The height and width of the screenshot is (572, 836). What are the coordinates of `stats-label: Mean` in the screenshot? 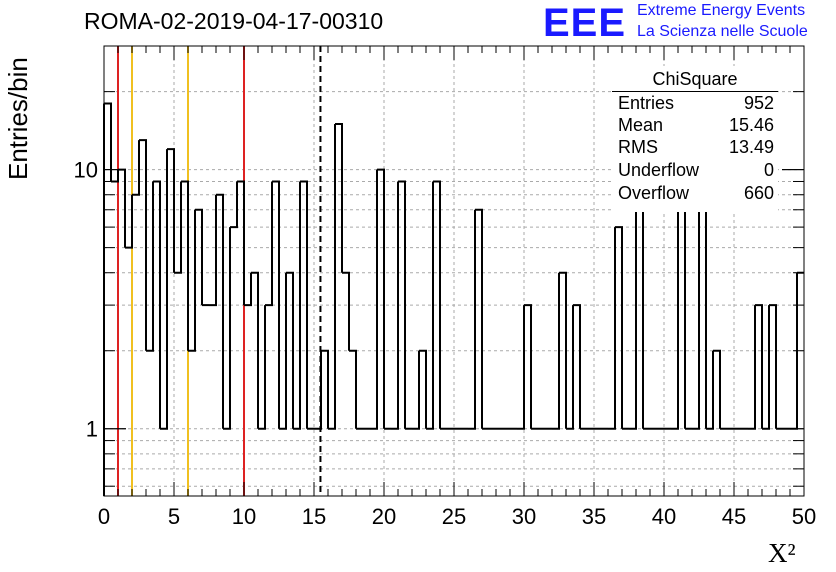 It's located at (641, 125).